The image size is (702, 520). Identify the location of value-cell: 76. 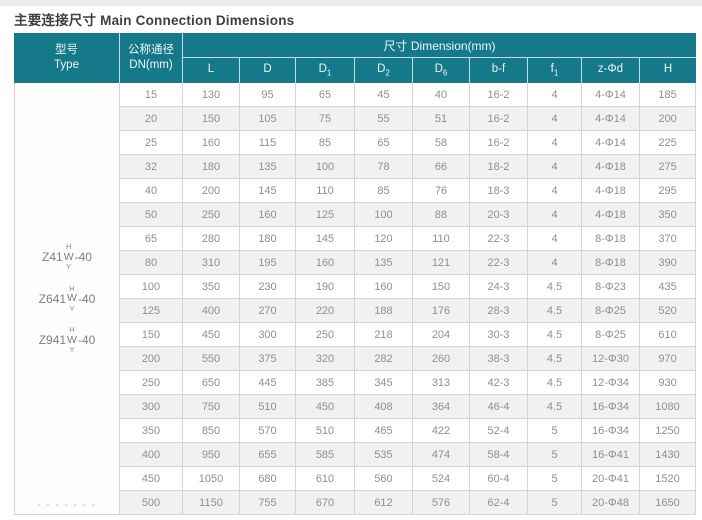
(441, 191).